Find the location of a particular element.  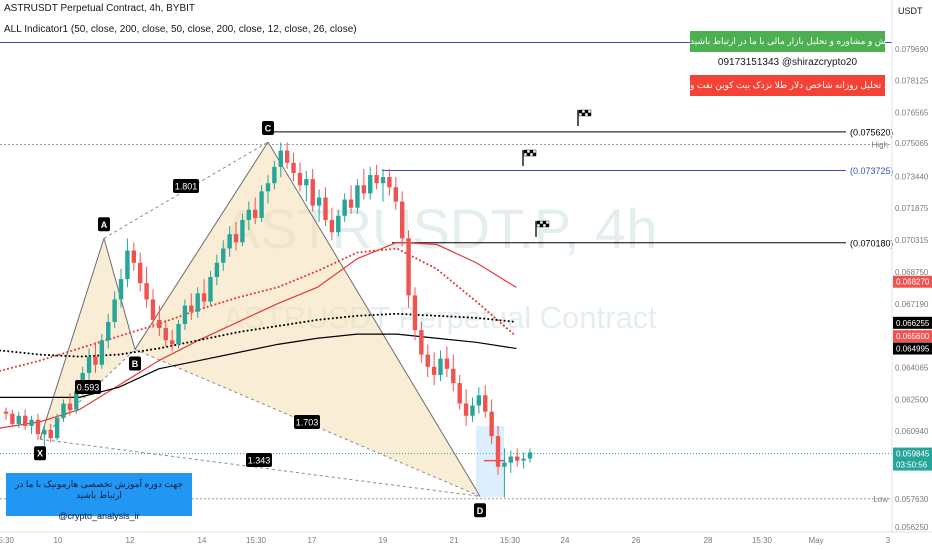

pattern-triangle-xab is located at coordinates (87, 339).